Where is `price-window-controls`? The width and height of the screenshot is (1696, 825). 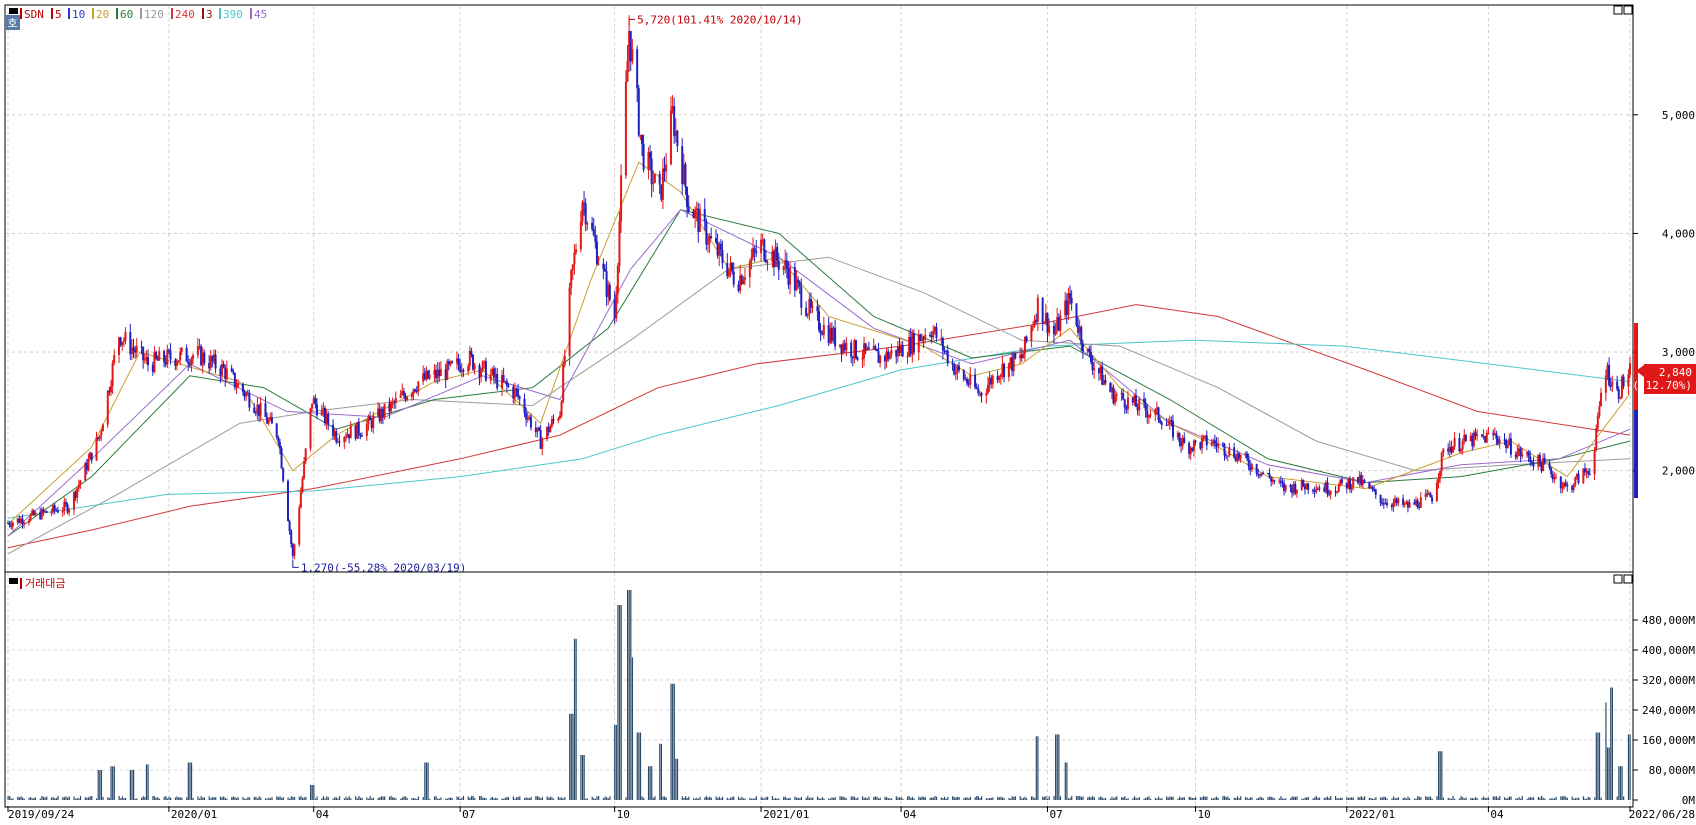
price-window-controls is located at coordinates (1623, 10).